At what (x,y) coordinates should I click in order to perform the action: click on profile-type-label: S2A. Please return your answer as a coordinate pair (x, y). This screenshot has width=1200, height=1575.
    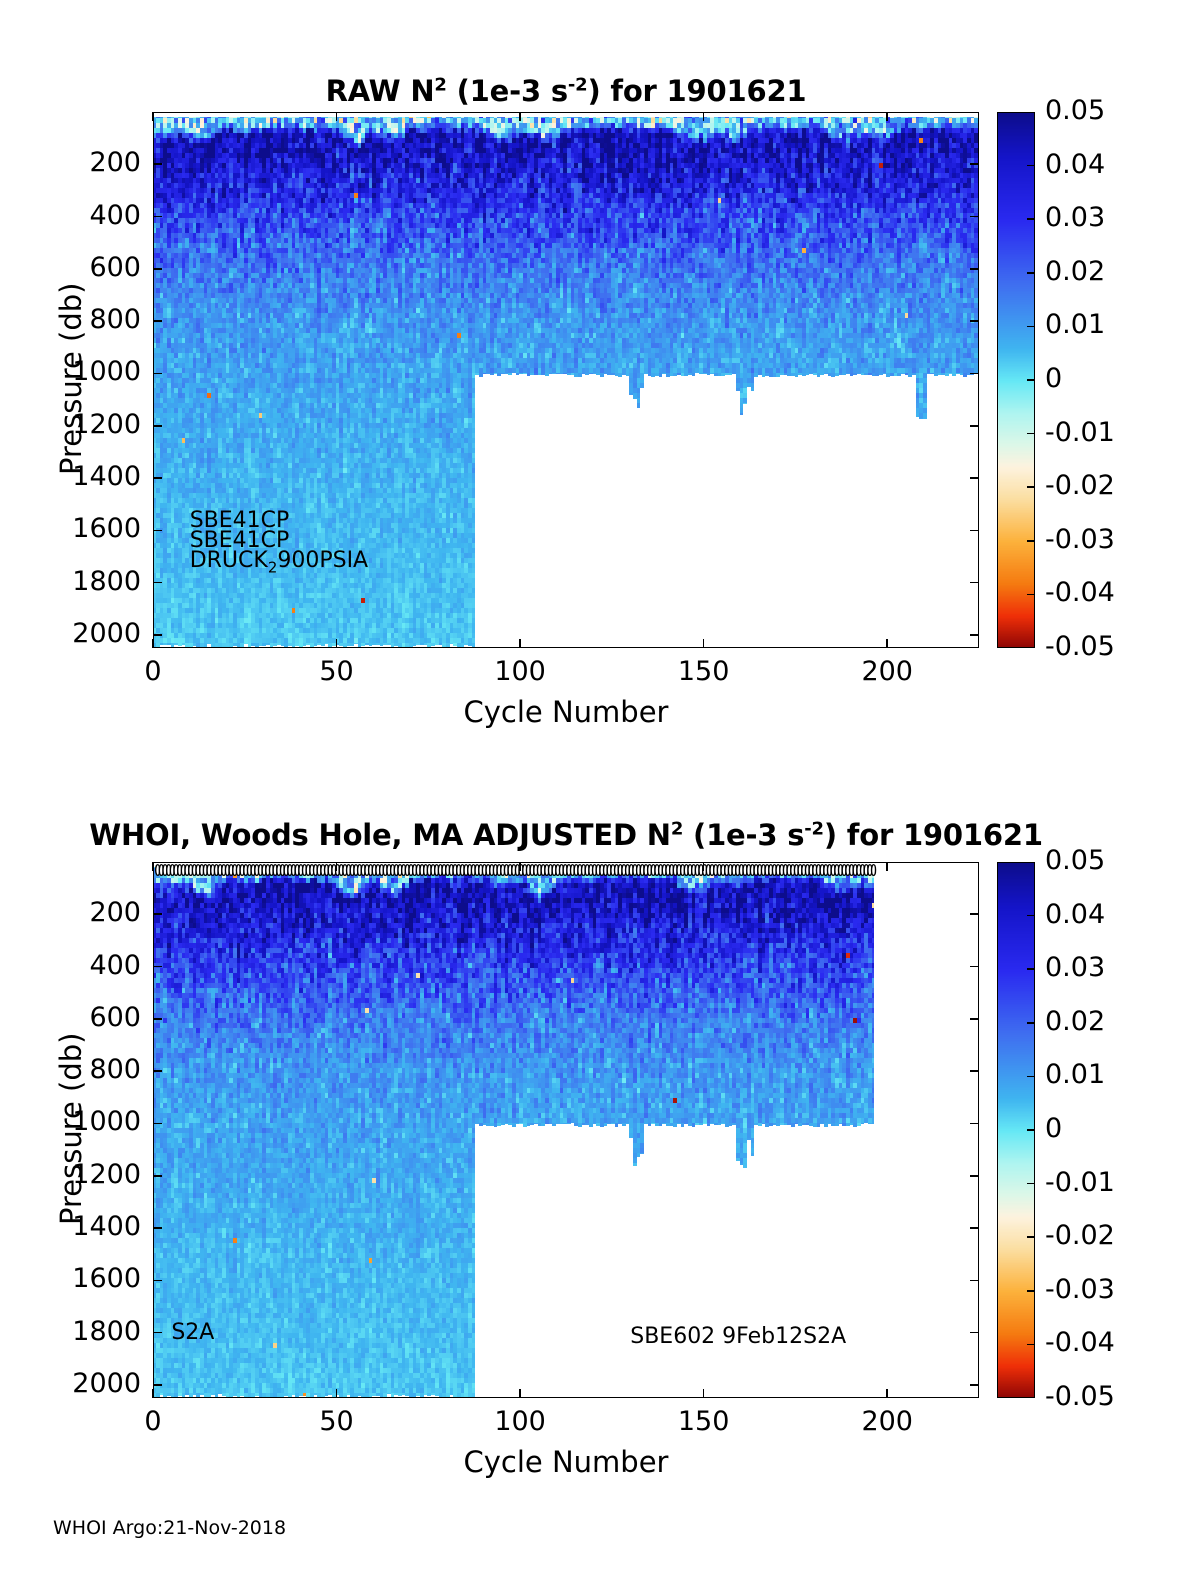
    Looking at the image, I should click on (193, 1332).